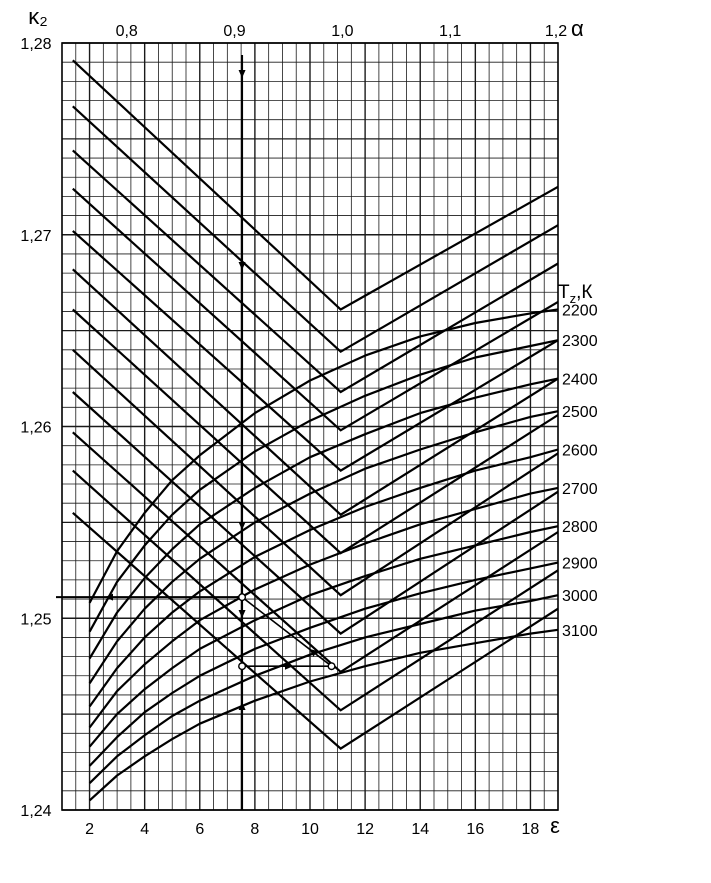 The height and width of the screenshot is (883, 711). Describe the element at coordinates (580, 596) in the screenshot. I see `series-label: 3000` at that location.